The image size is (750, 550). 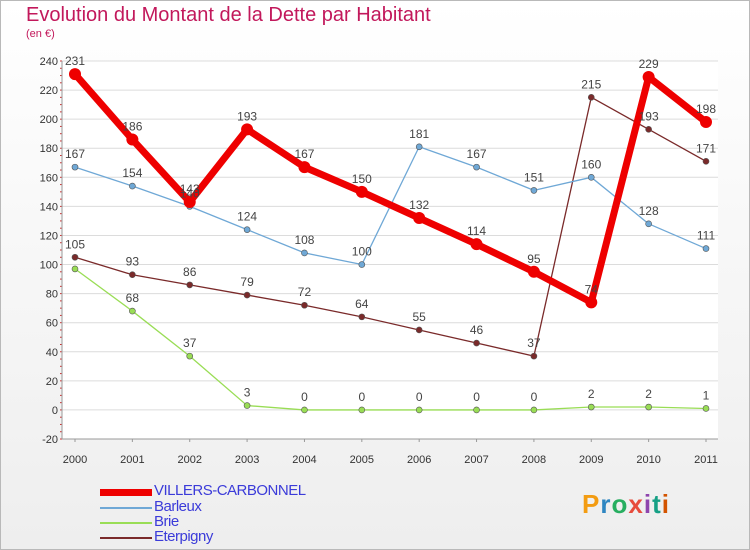 What do you see at coordinates (190, 189) in the screenshot?
I see `data-label: 143` at bounding box center [190, 189].